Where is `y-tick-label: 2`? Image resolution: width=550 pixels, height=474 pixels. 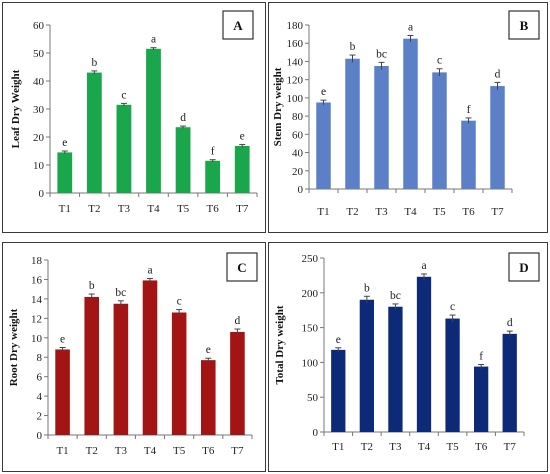 y-tick-label: 2 is located at coordinates (40, 417).